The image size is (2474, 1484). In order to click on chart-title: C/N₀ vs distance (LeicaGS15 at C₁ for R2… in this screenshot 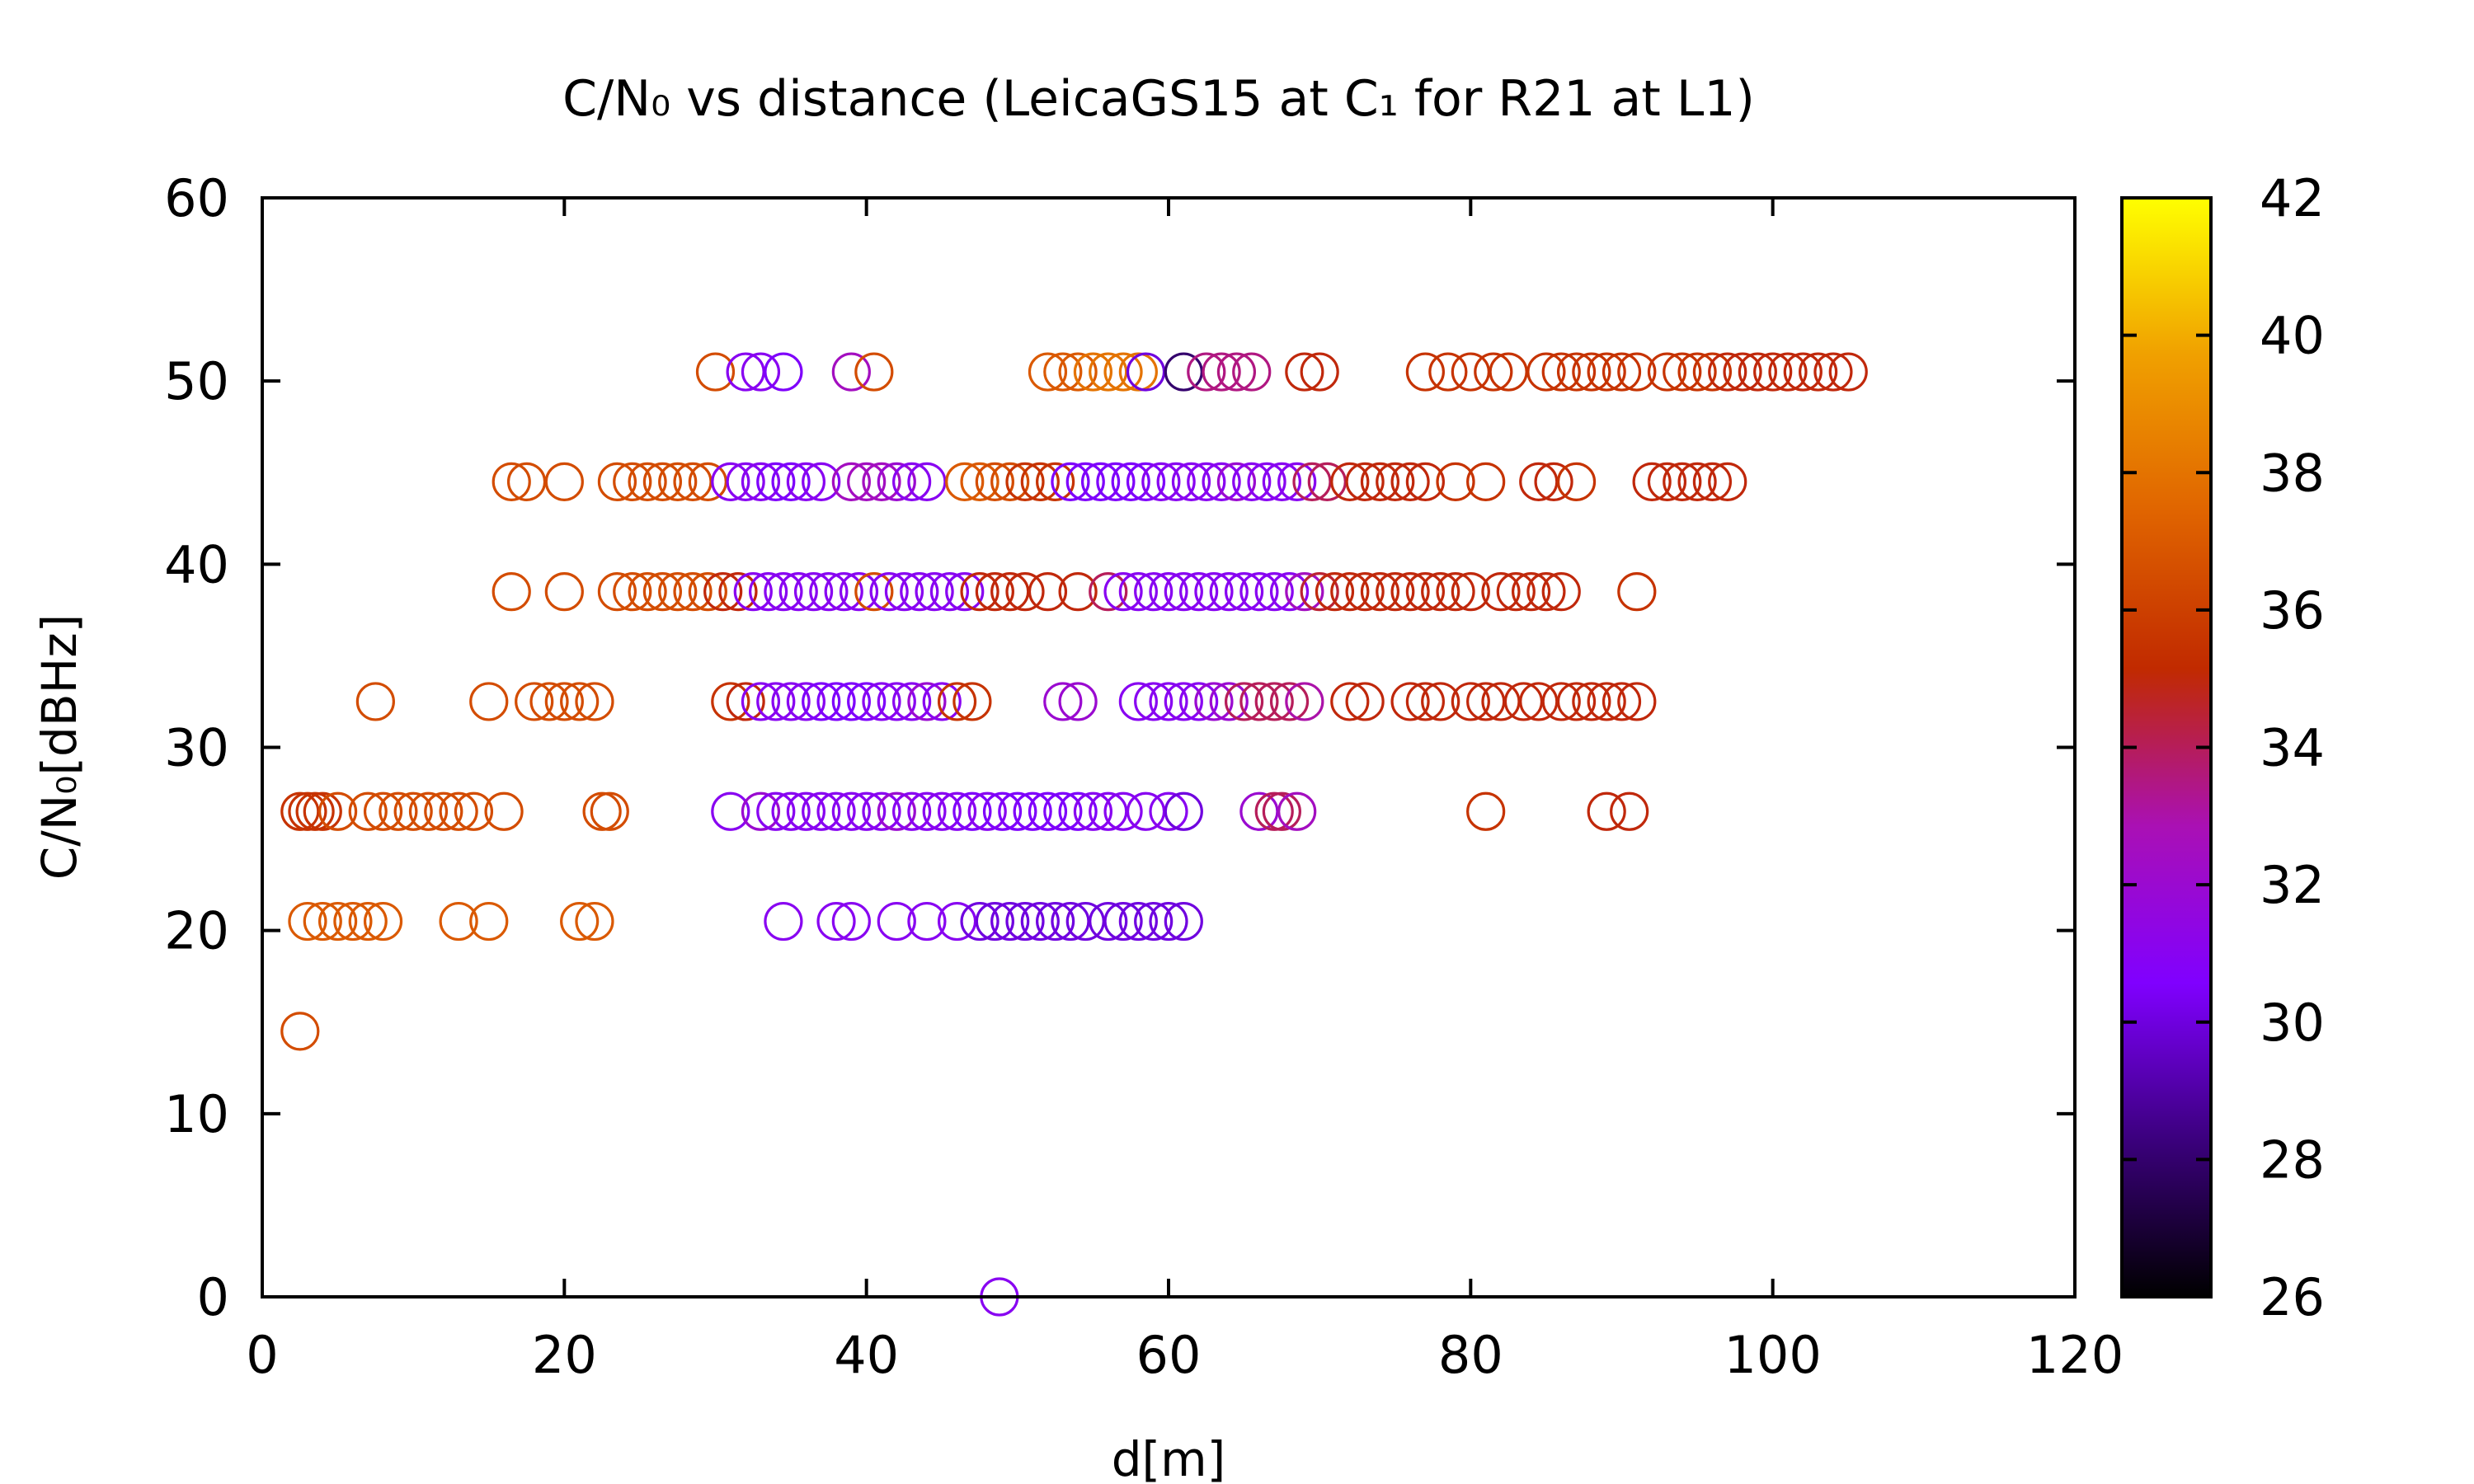, I will do `click(1158, 99)`.